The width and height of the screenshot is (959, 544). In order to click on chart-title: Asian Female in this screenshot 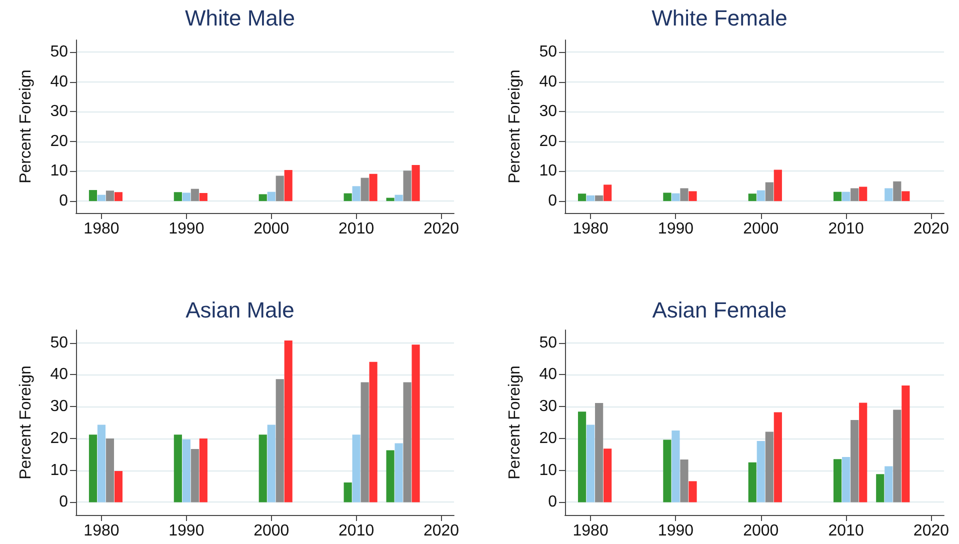, I will do `click(719, 310)`.